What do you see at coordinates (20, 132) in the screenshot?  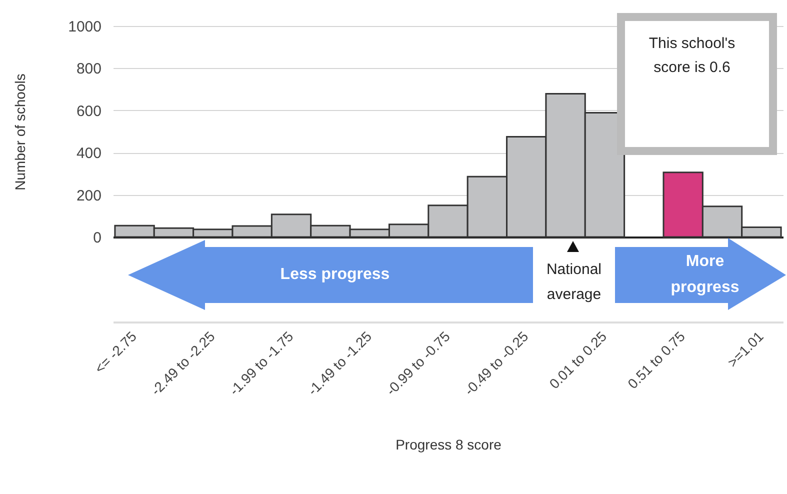 I see `y-axis-title: Number of schools` at bounding box center [20, 132].